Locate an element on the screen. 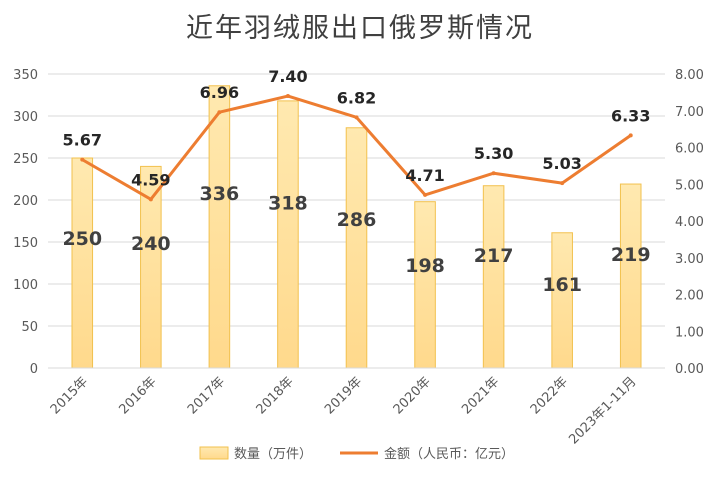  bar-data-label: 161 is located at coordinates (562, 285).